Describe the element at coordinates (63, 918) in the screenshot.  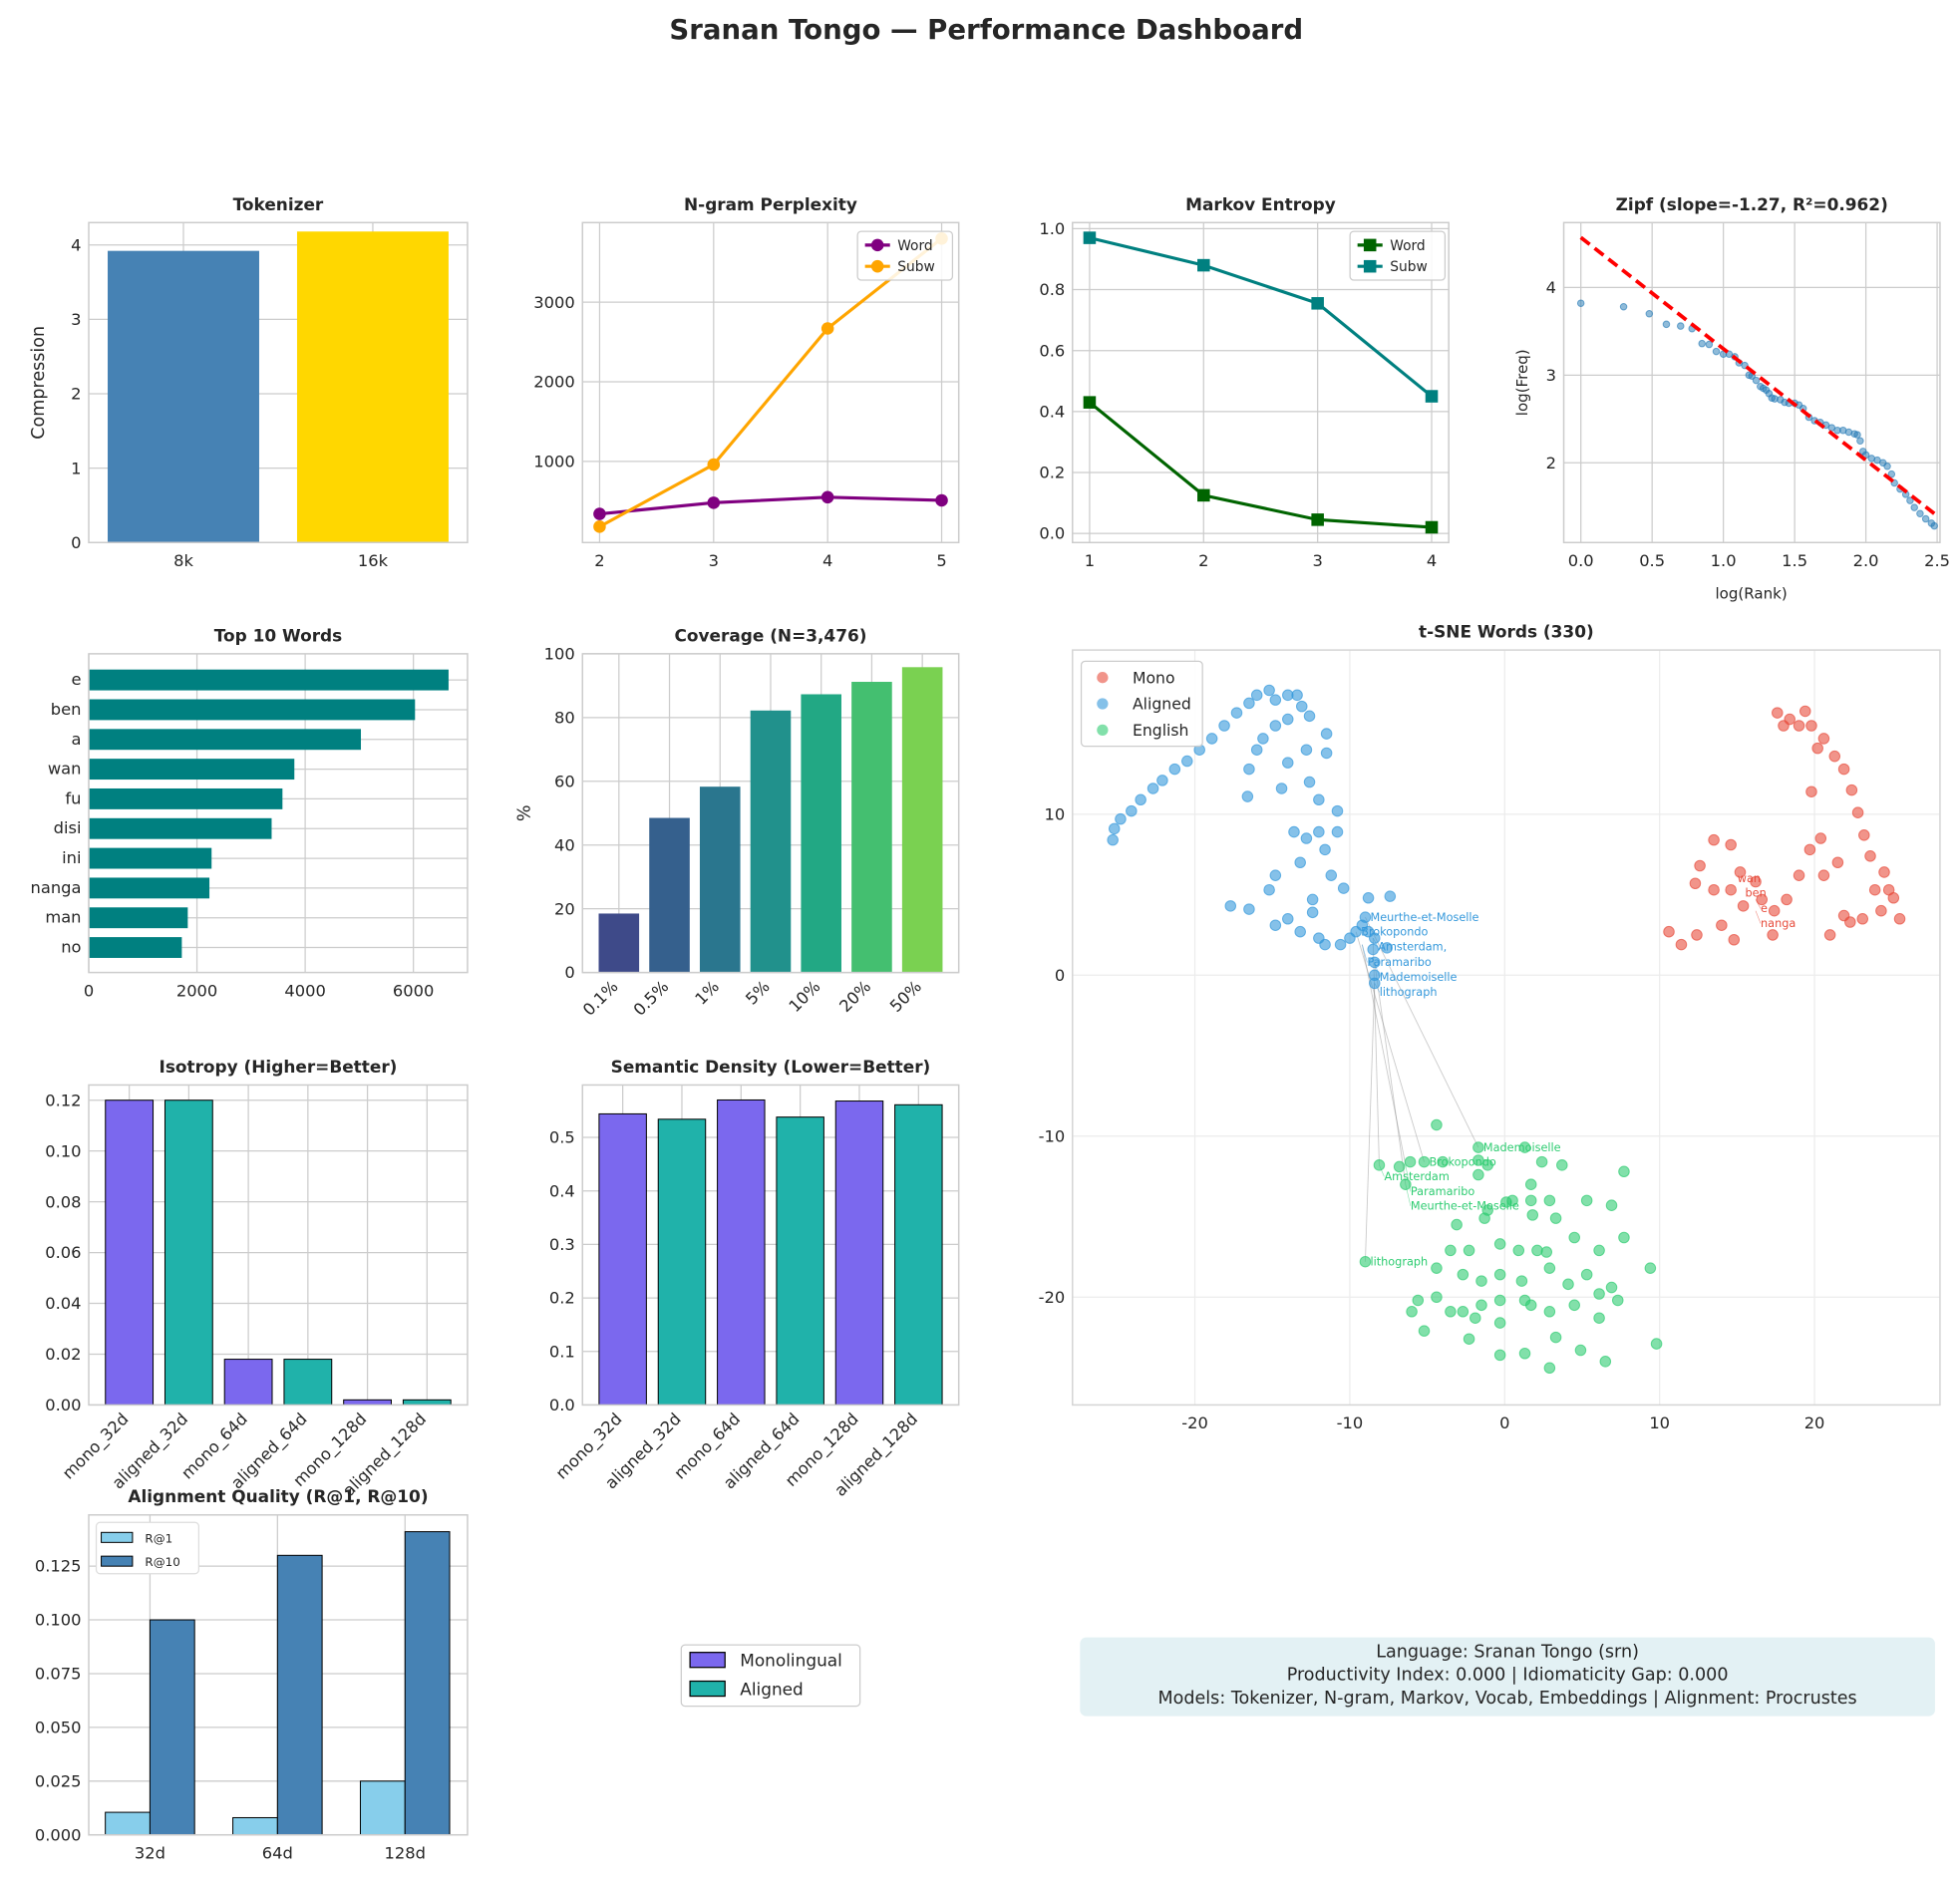
I see `y-category-label: man` at that location.